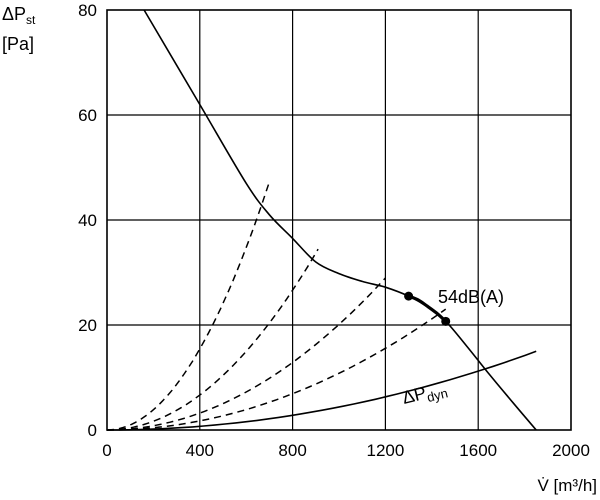 Image resolution: width=600 pixels, height=500 pixels. What do you see at coordinates (385, 450) in the screenshot?
I see `x-tick-label: 1200` at bounding box center [385, 450].